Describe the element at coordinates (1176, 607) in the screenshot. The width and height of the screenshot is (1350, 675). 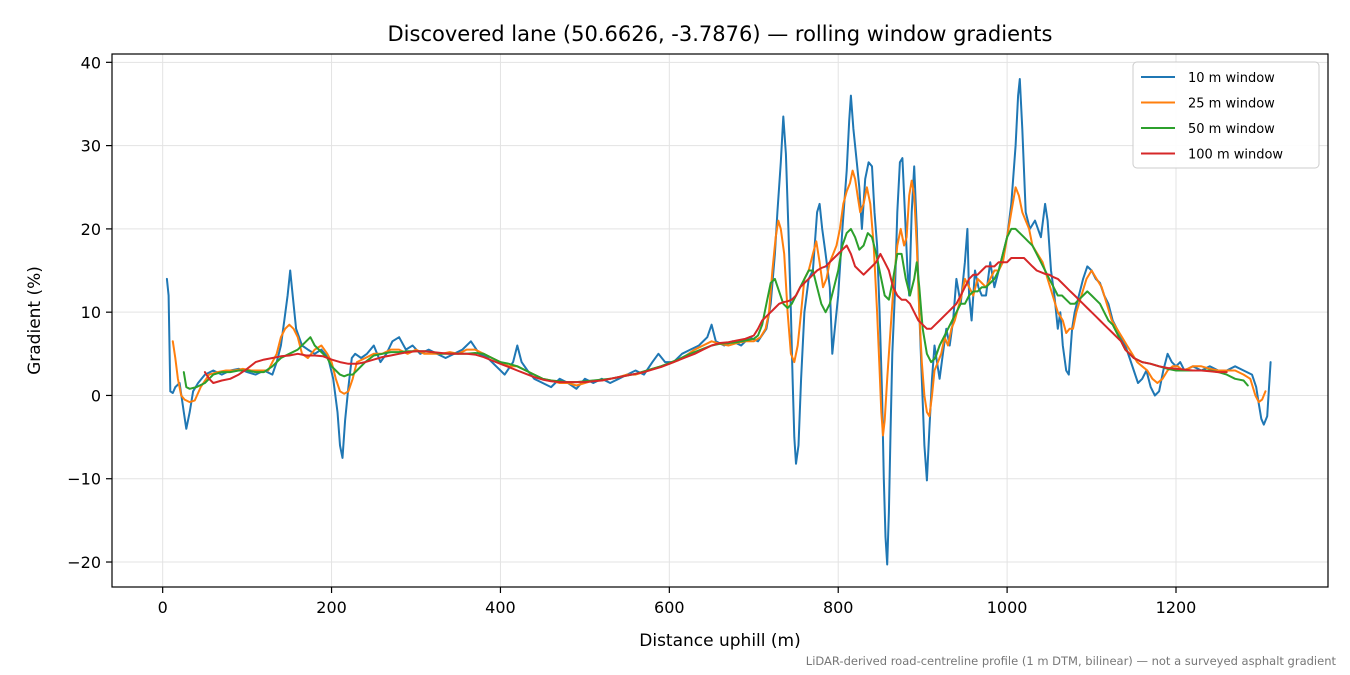
I see `x-tick-label: 1200` at that location.